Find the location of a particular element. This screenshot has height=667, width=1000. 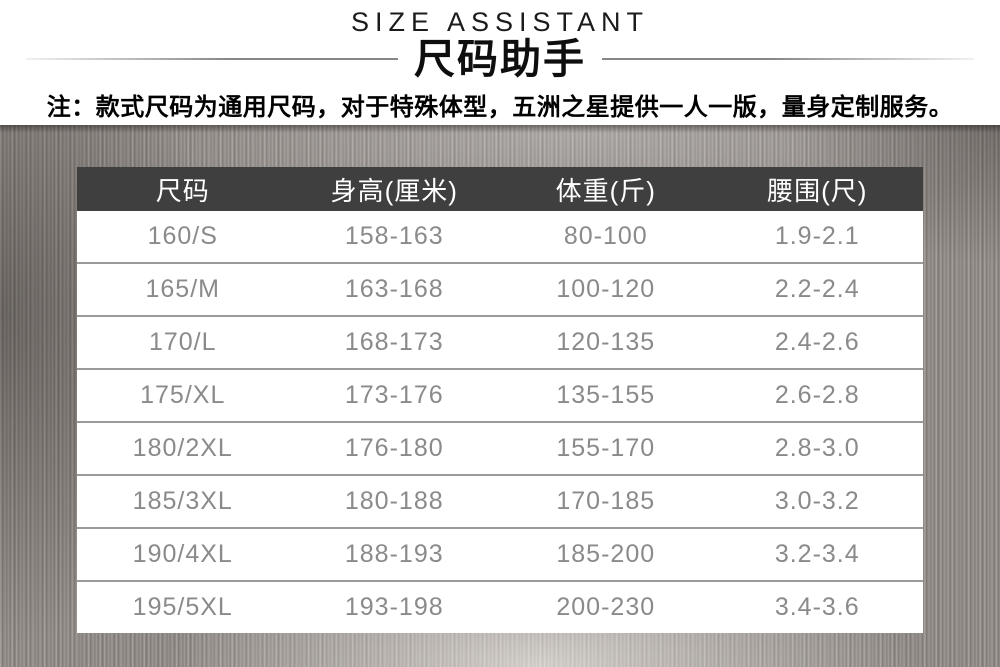

cell-waist: 2.6-2.8 is located at coordinates (817, 395).